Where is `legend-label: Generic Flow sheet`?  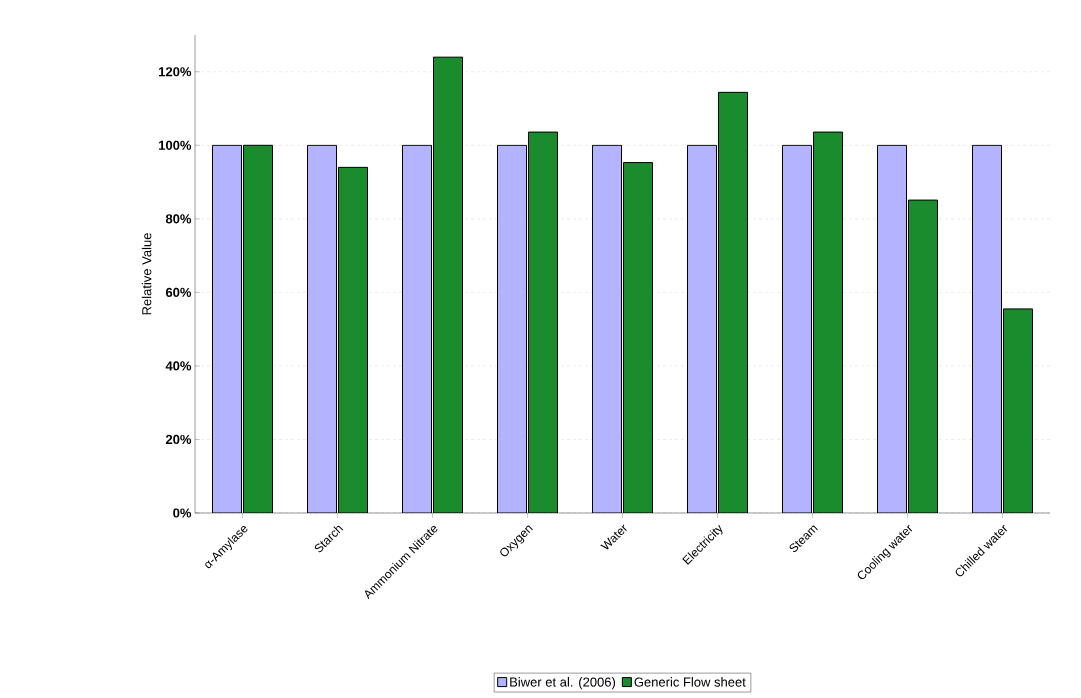 legend-label: Generic Flow sheet is located at coordinates (690, 682).